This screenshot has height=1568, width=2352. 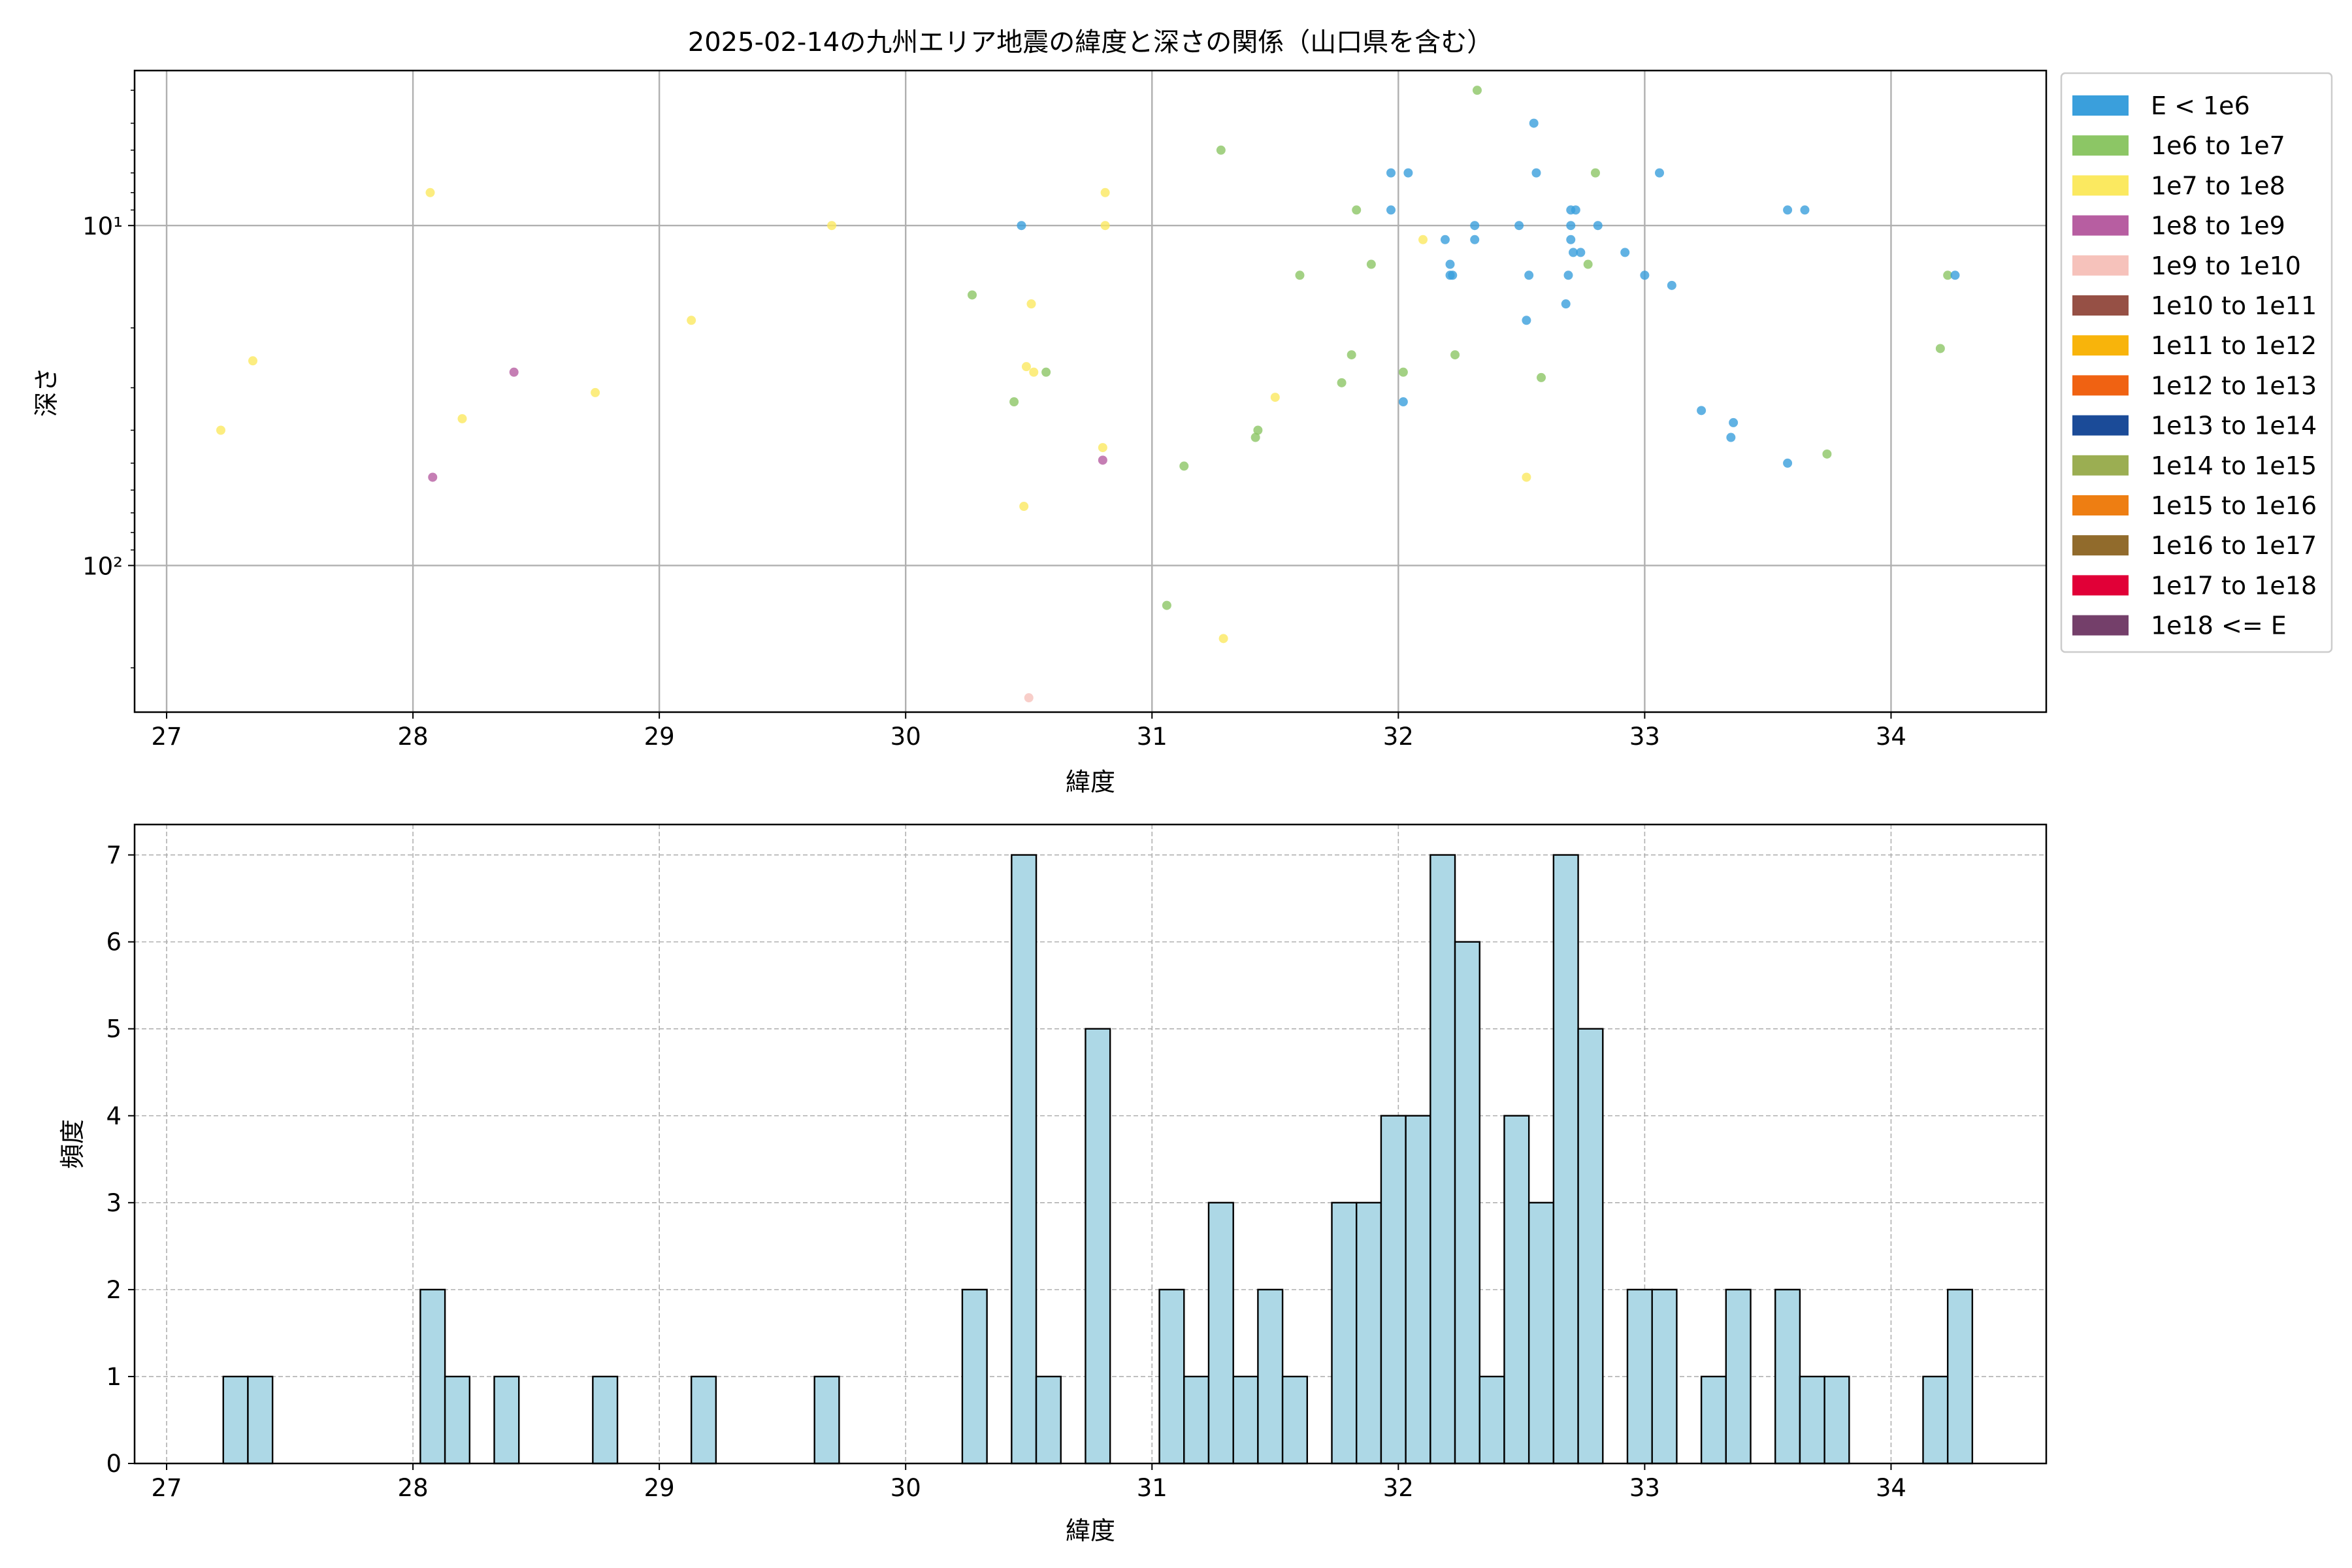 What do you see at coordinates (1644, 737) in the screenshot?
I see `scatter-x-tick-label: 33` at bounding box center [1644, 737].